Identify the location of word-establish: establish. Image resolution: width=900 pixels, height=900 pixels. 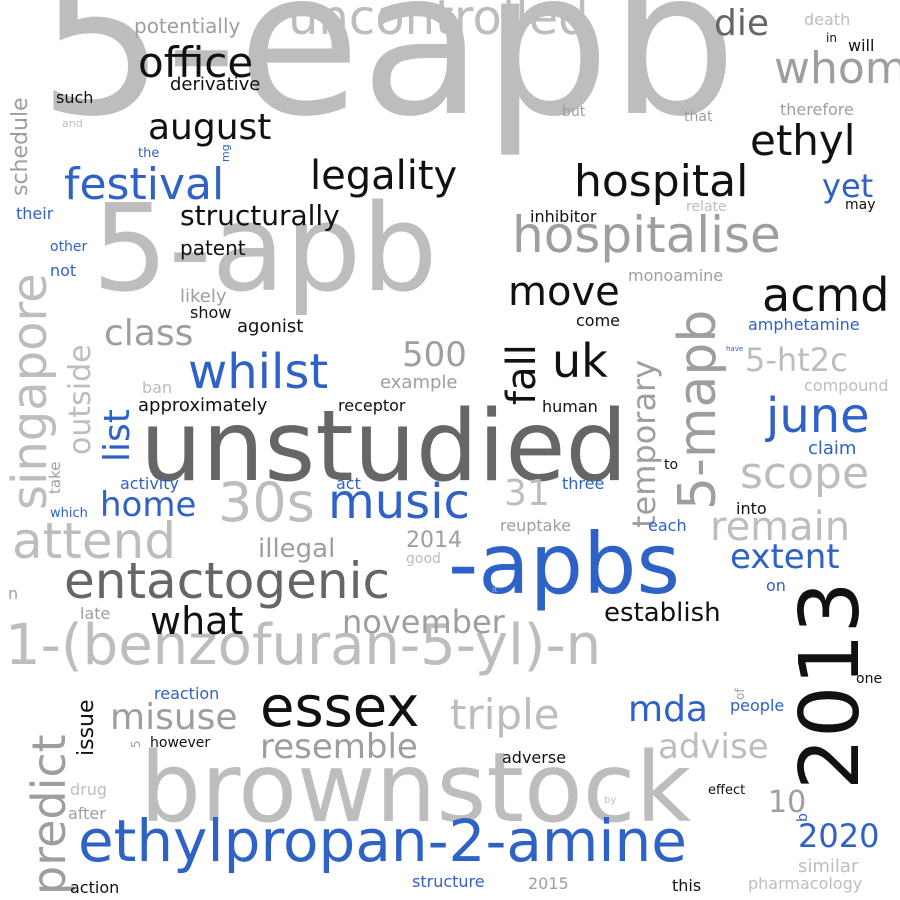
(662, 613).